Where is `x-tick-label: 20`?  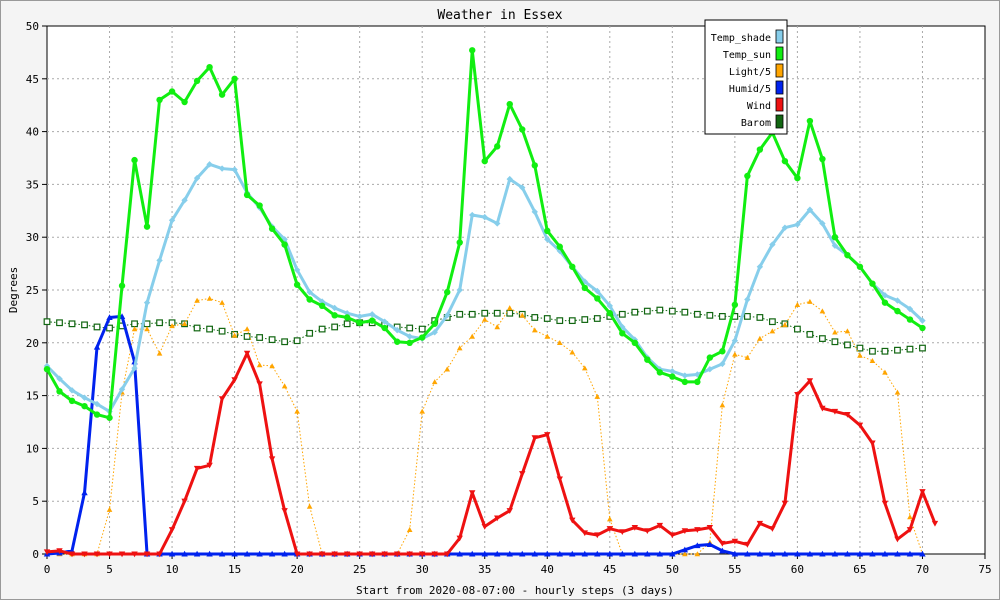 x-tick-label: 20 is located at coordinates (297, 569).